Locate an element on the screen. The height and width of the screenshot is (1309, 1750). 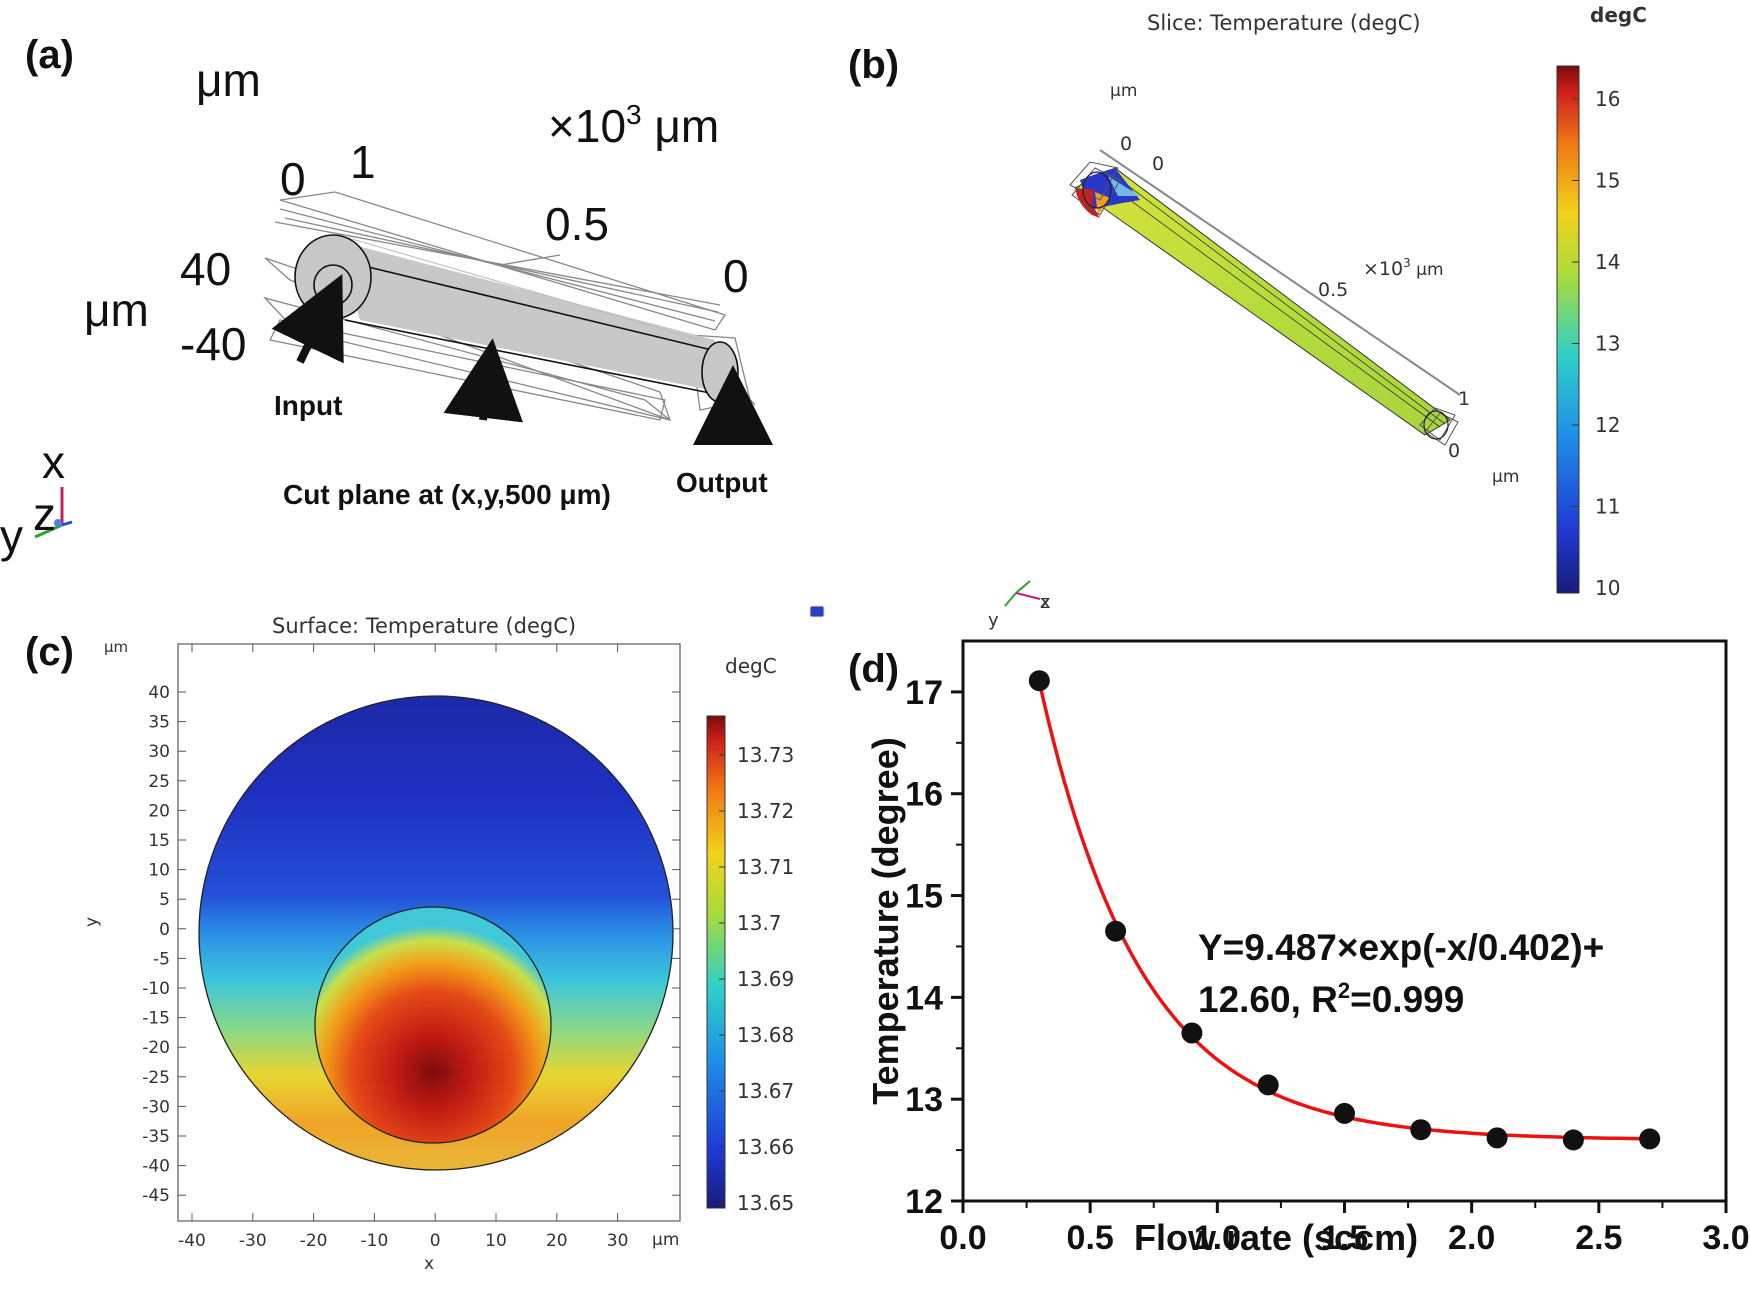
panel-b-colorbar-ticks: 16 15 14 13 12 11 10 is located at coordinates (1596, 343).